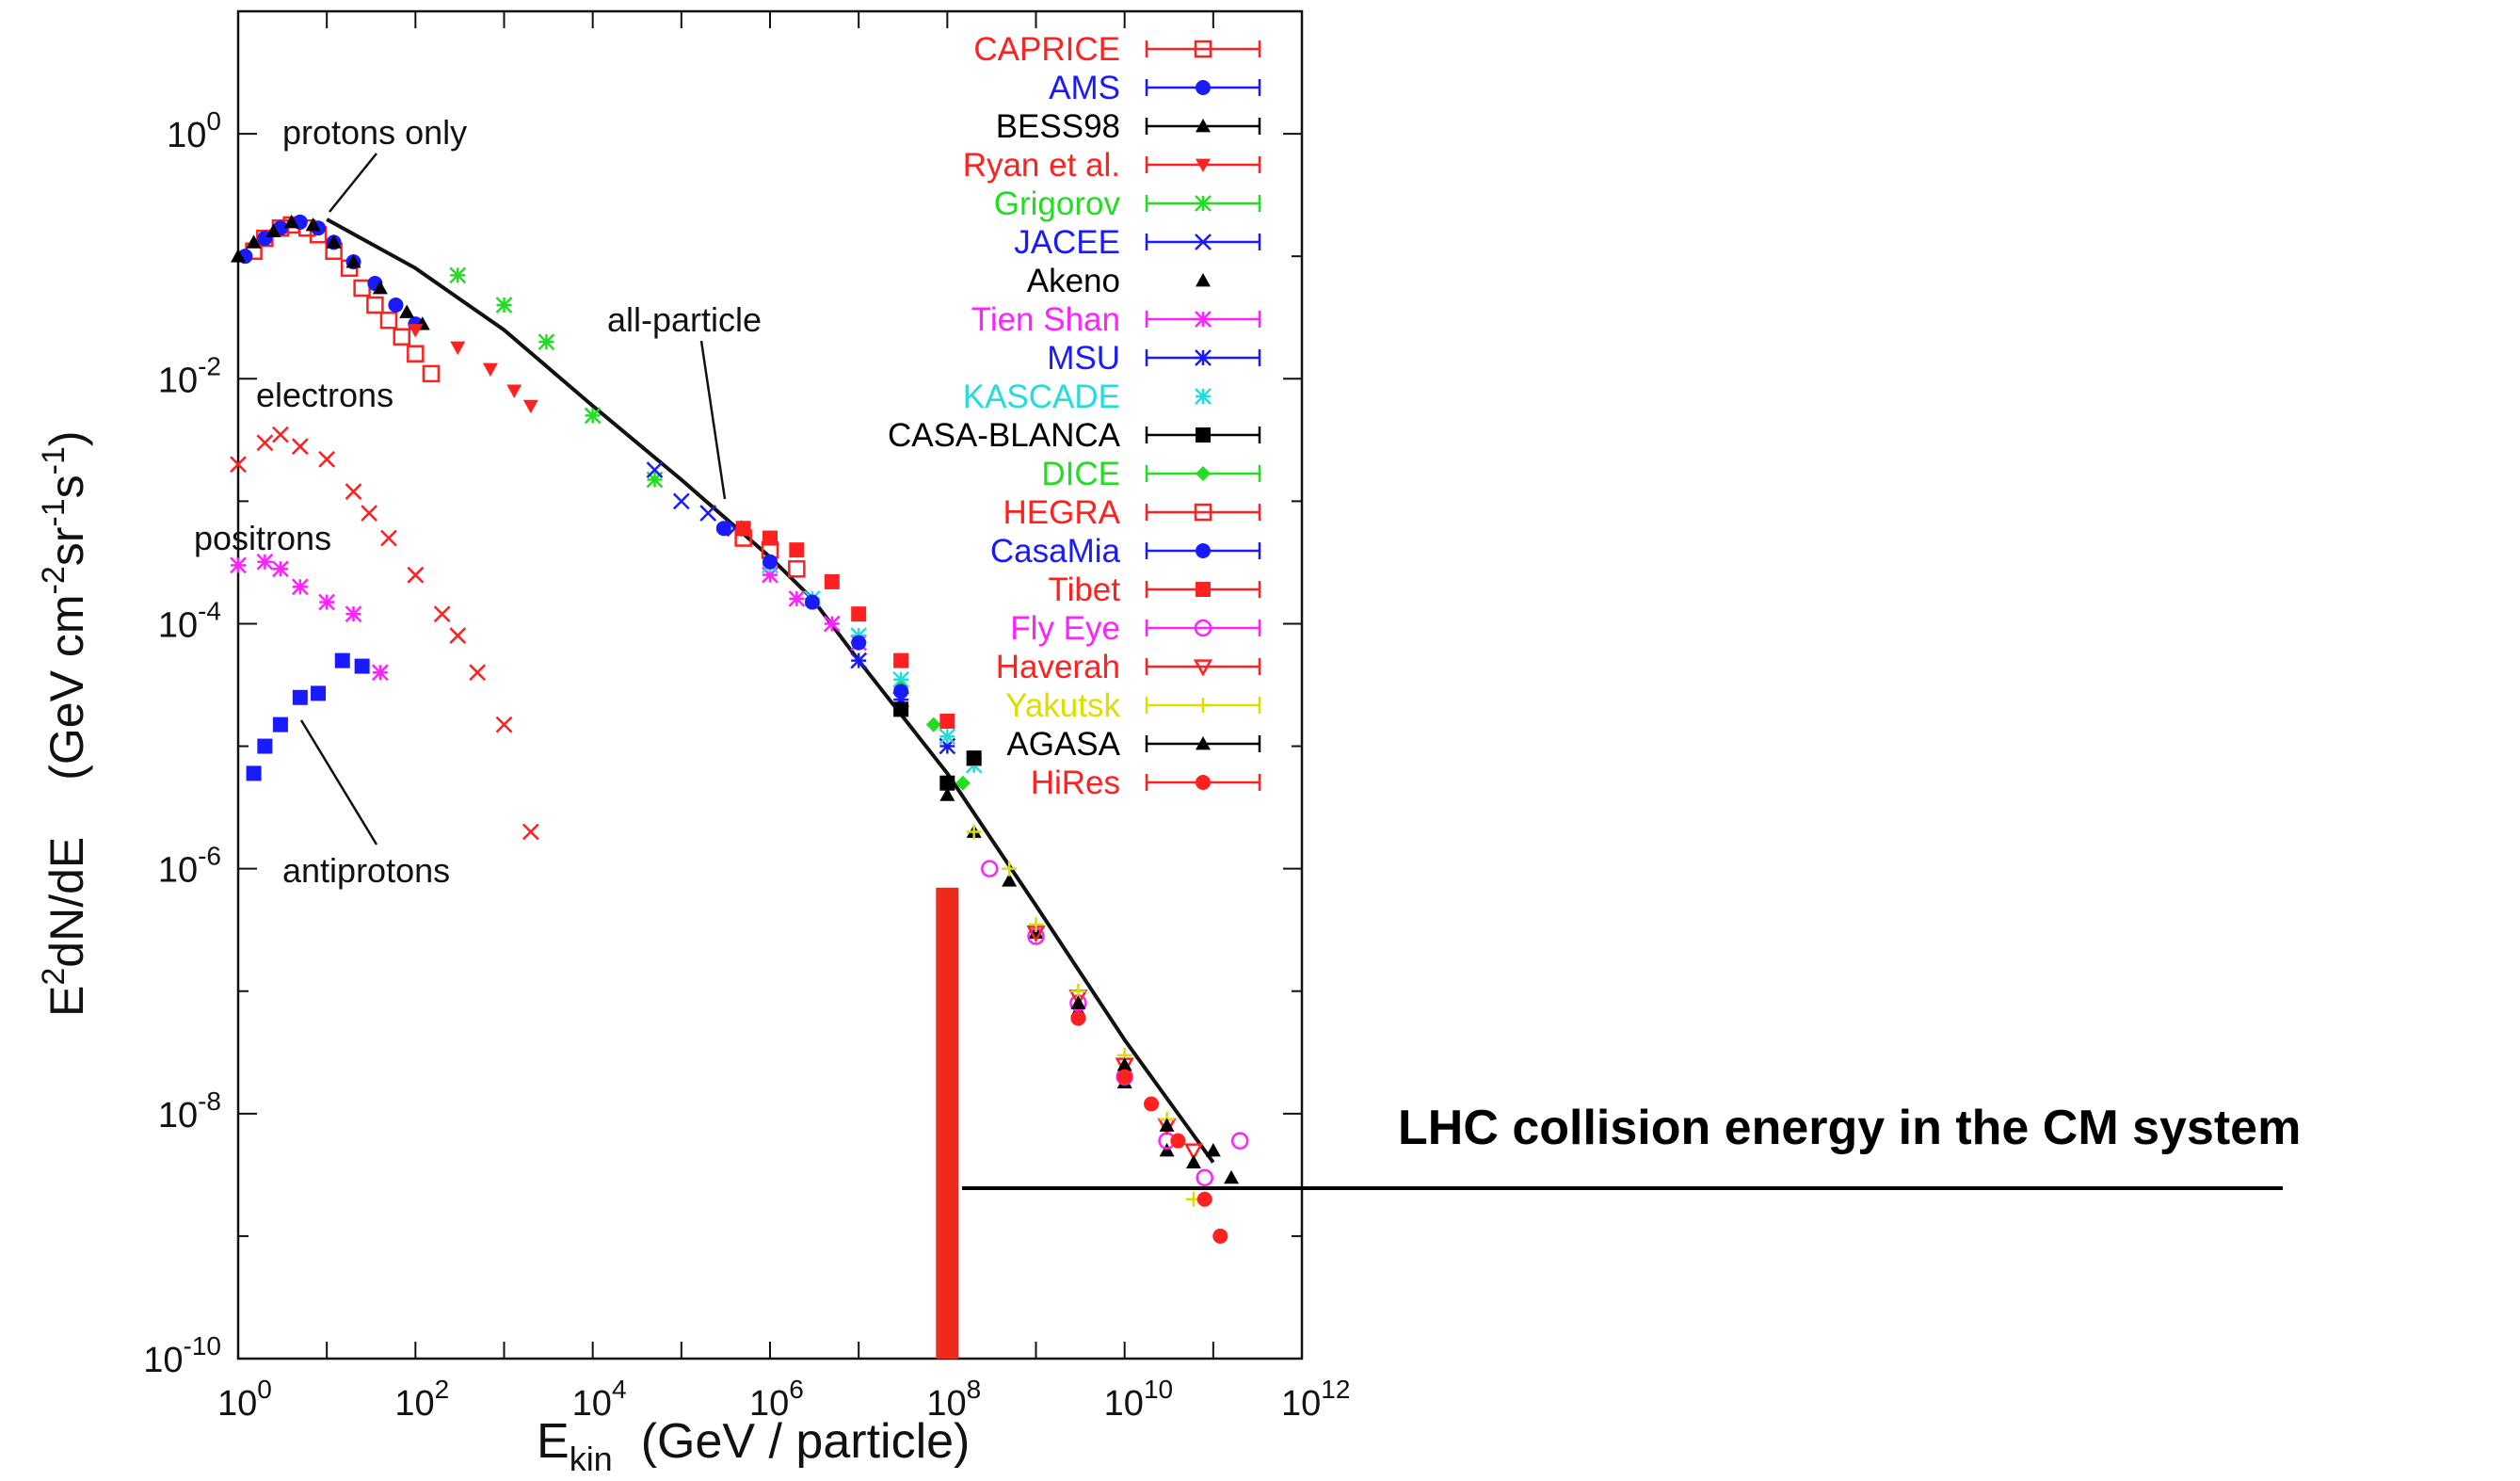  Describe the element at coordinates (308, 716) in the screenshot. I see `series-antiprotons` at that location.